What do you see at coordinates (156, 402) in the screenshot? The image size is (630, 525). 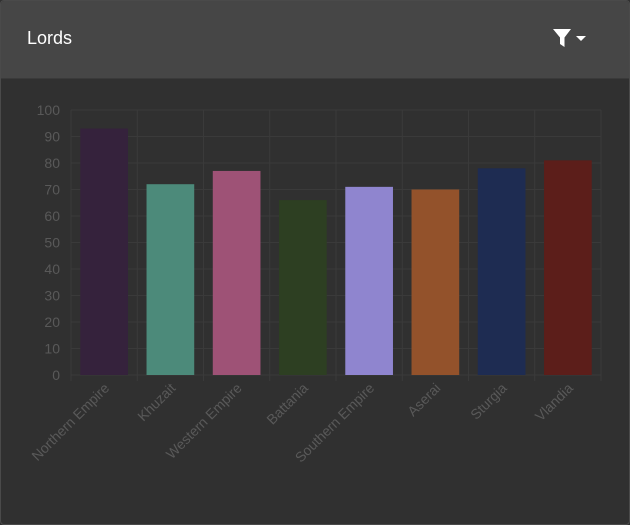 I see `x-tick-label: Khuzait` at bounding box center [156, 402].